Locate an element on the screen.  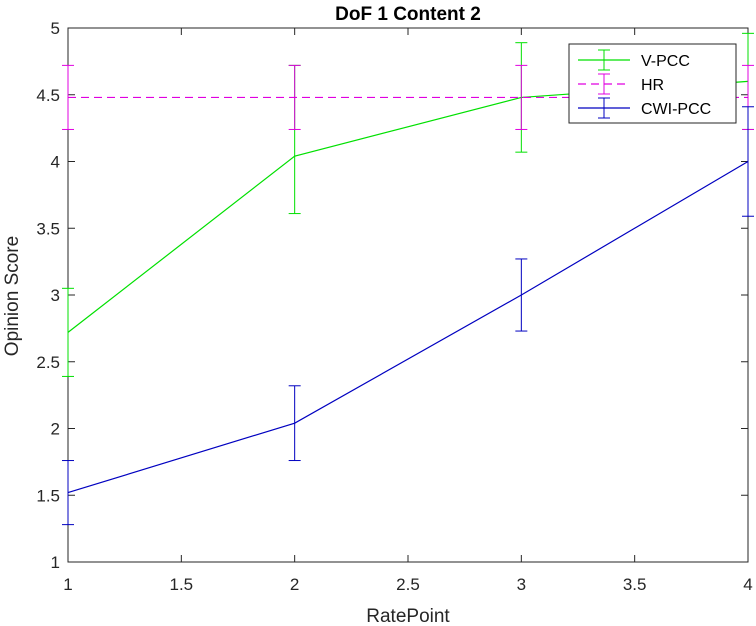
x-axis-title: RatePoint is located at coordinates (408, 616).